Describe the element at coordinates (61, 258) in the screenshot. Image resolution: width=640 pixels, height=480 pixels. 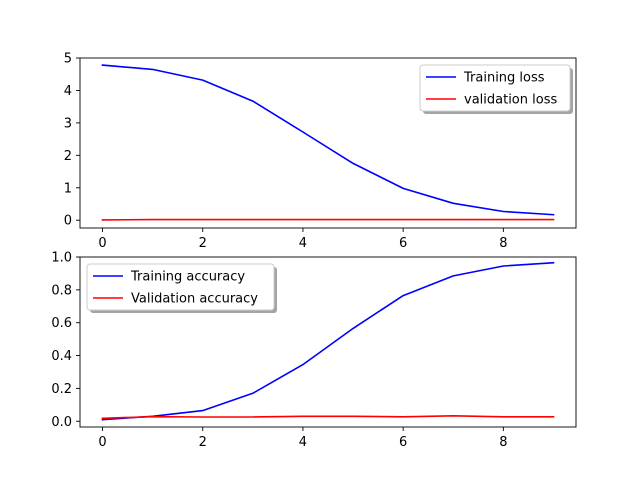
I see `y-tick-label: 1.0` at that location.